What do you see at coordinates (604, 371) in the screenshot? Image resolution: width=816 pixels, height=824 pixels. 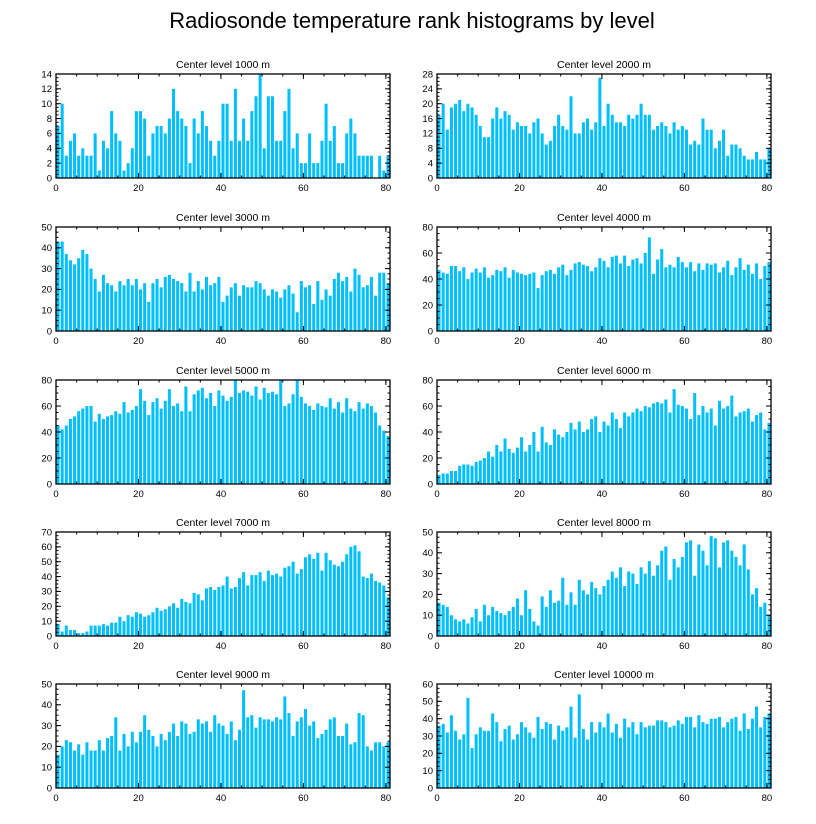 I see `panel-title: Center level 6000 m` at bounding box center [604, 371].